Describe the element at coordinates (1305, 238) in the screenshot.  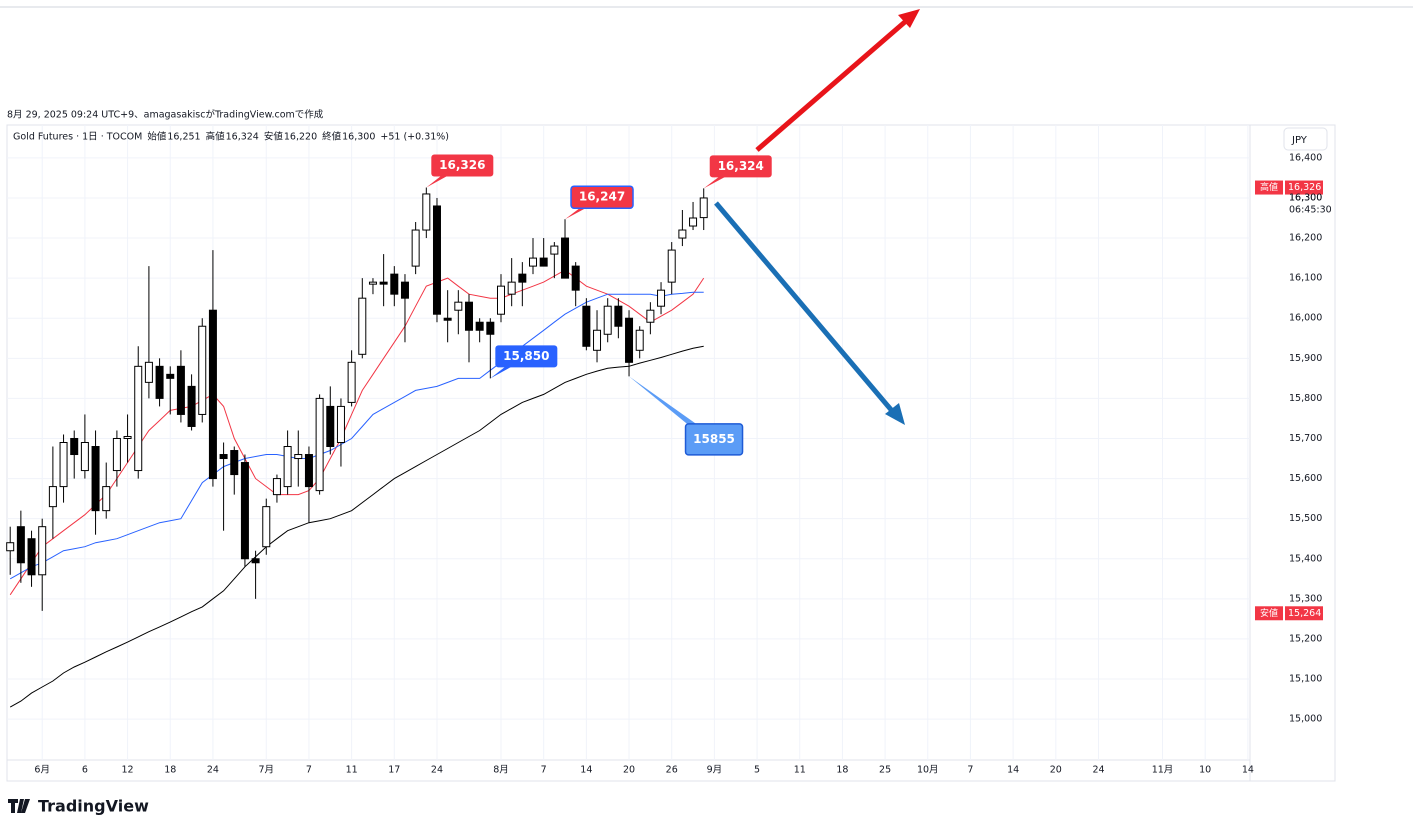
I see `y-tick-label: 16,200` at that location.